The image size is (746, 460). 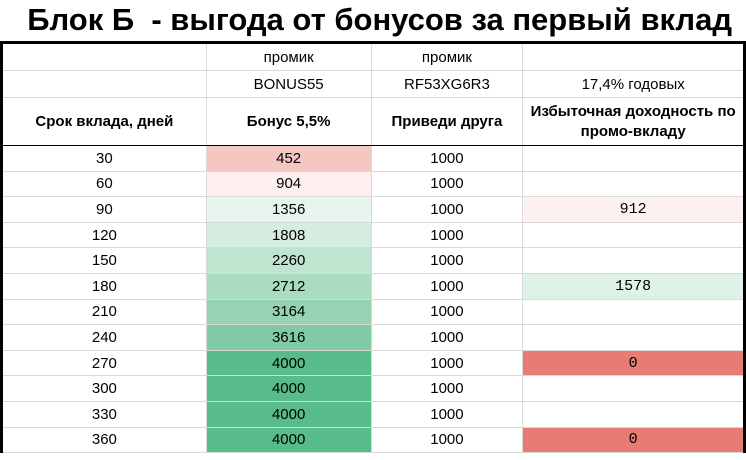 What do you see at coordinates (103, 121) in the screenshot?
I see `term-header: Срок вклада, дней` at bounding box center [103, 121].